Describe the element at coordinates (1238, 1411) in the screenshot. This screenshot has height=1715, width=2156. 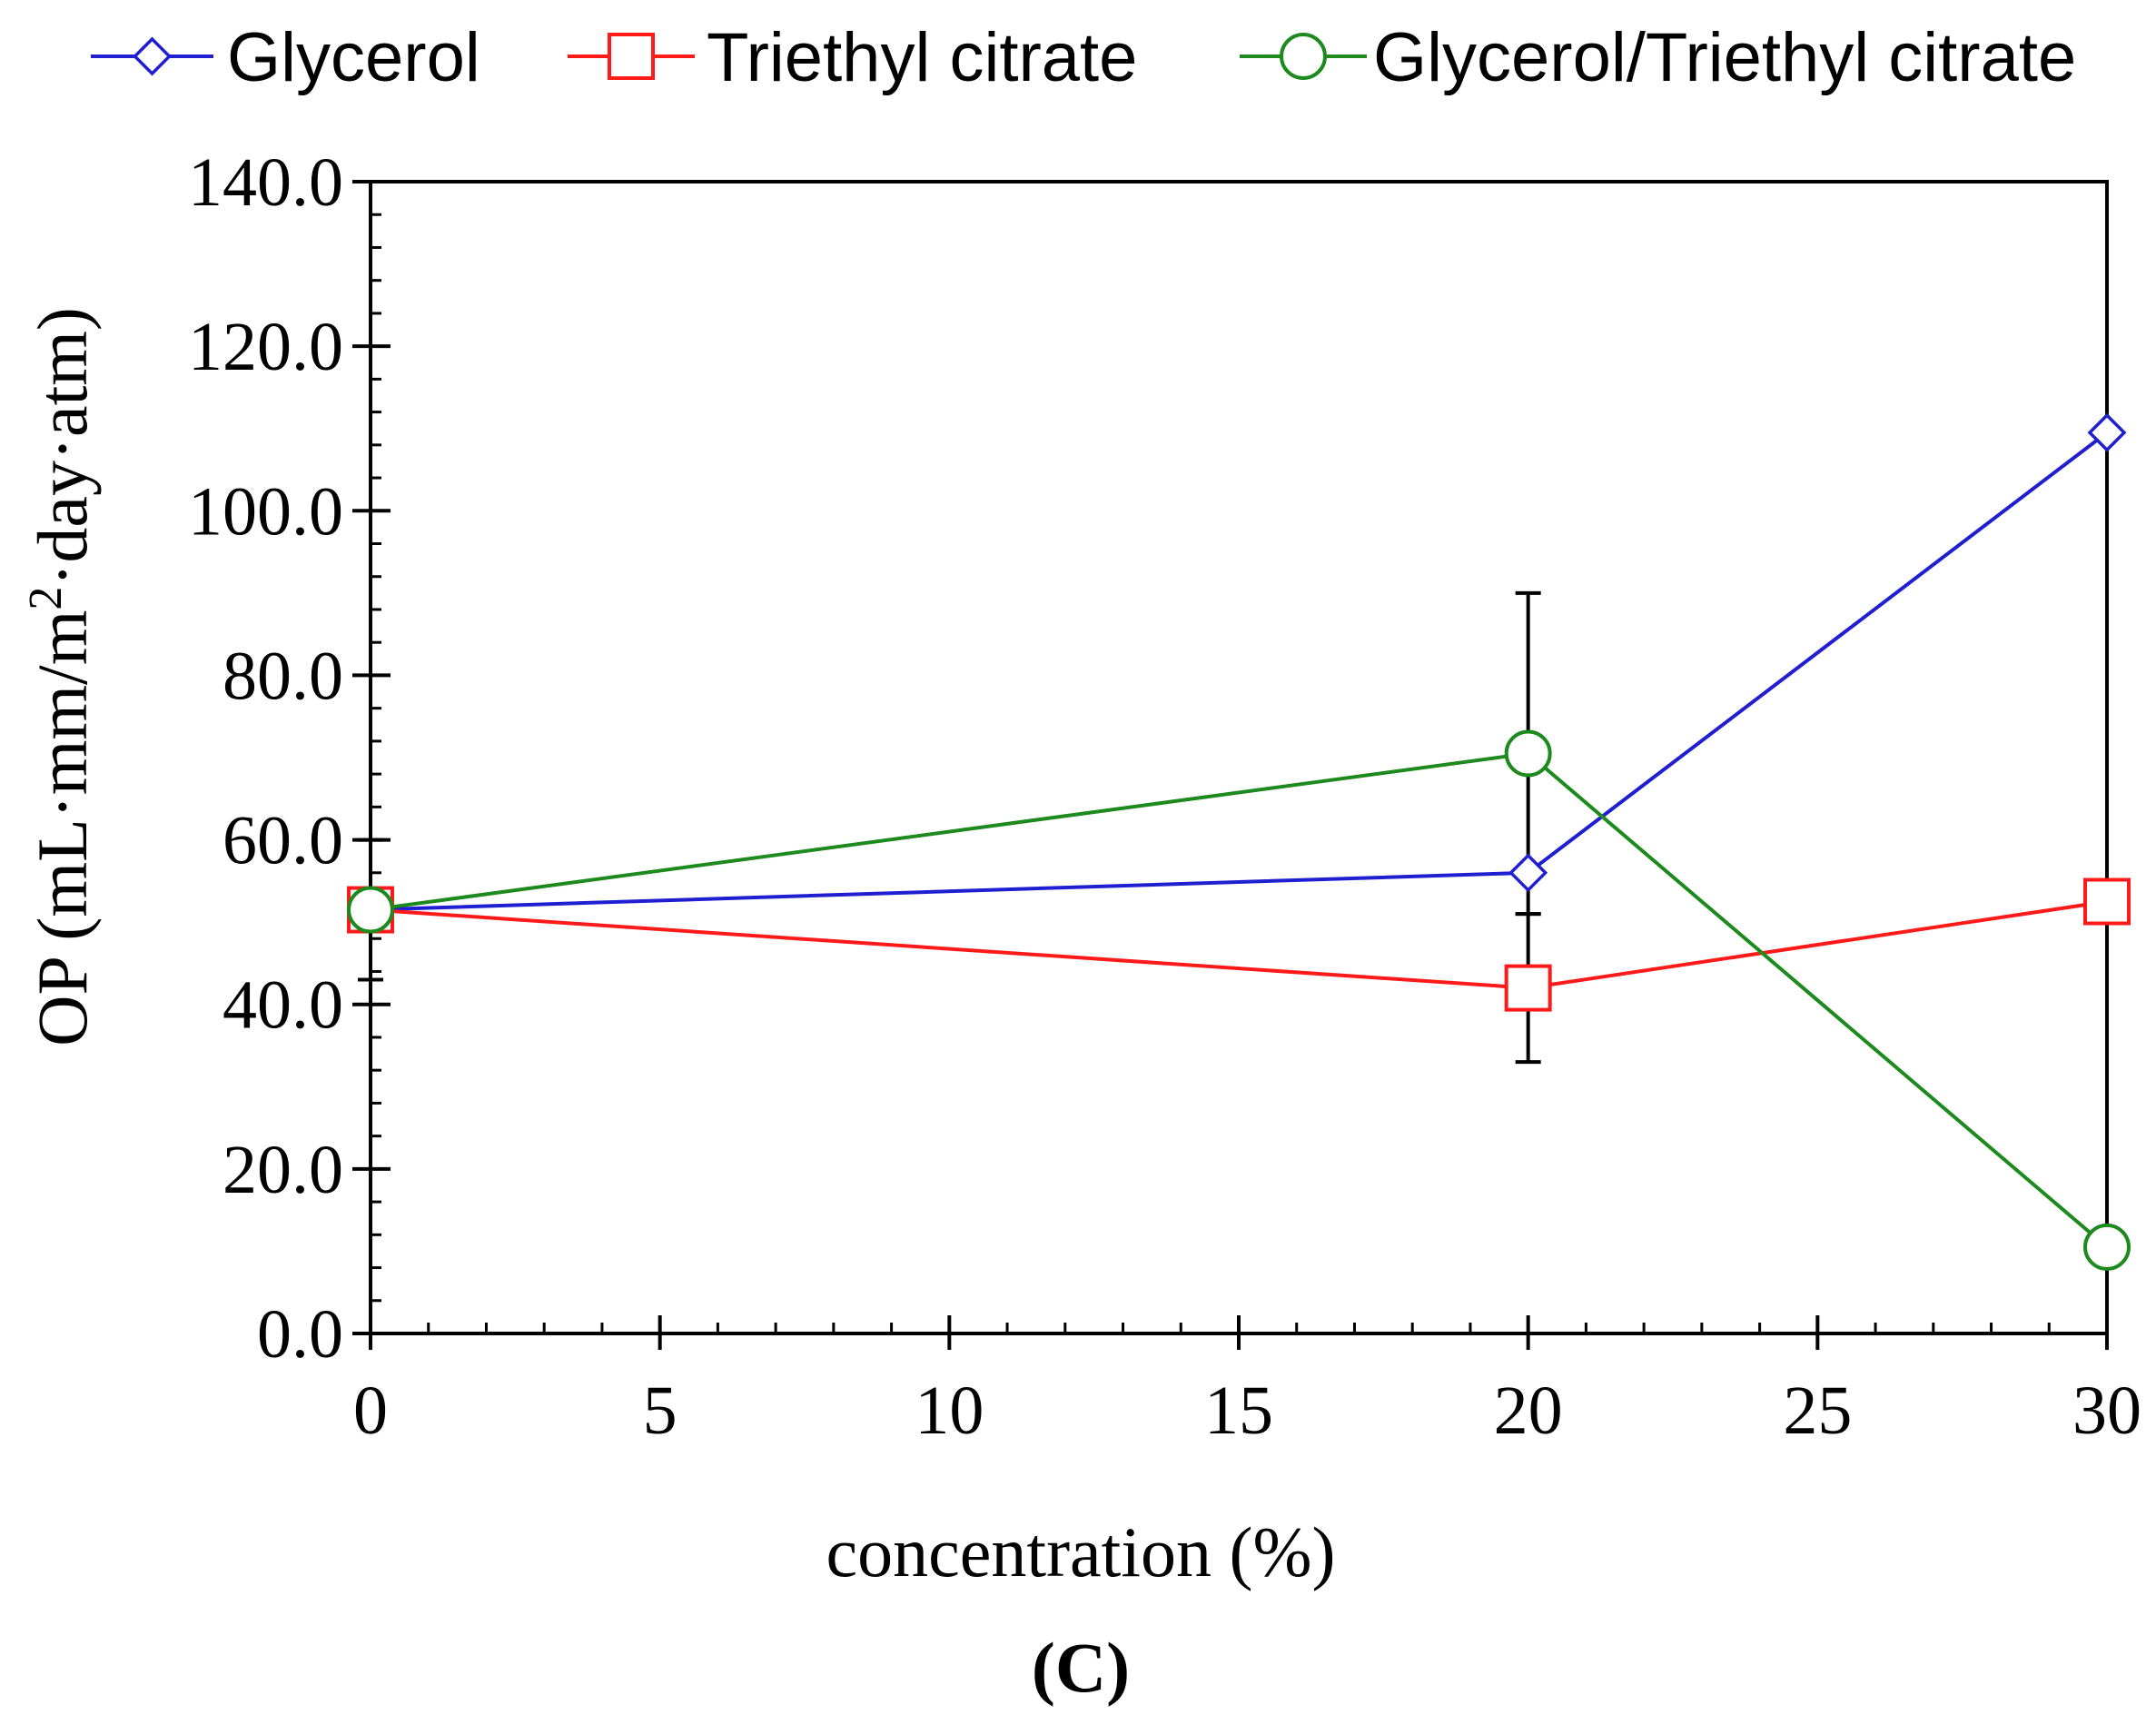
I see `x-tick-label: 15` at that location.